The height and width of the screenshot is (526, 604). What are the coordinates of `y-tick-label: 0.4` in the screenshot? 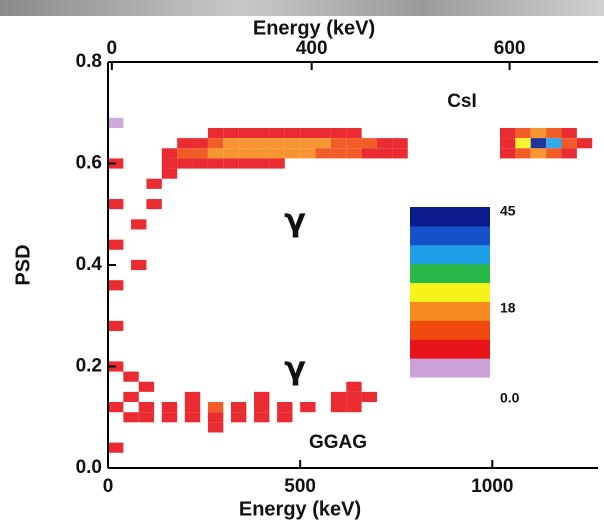 It's located at (89, 264).